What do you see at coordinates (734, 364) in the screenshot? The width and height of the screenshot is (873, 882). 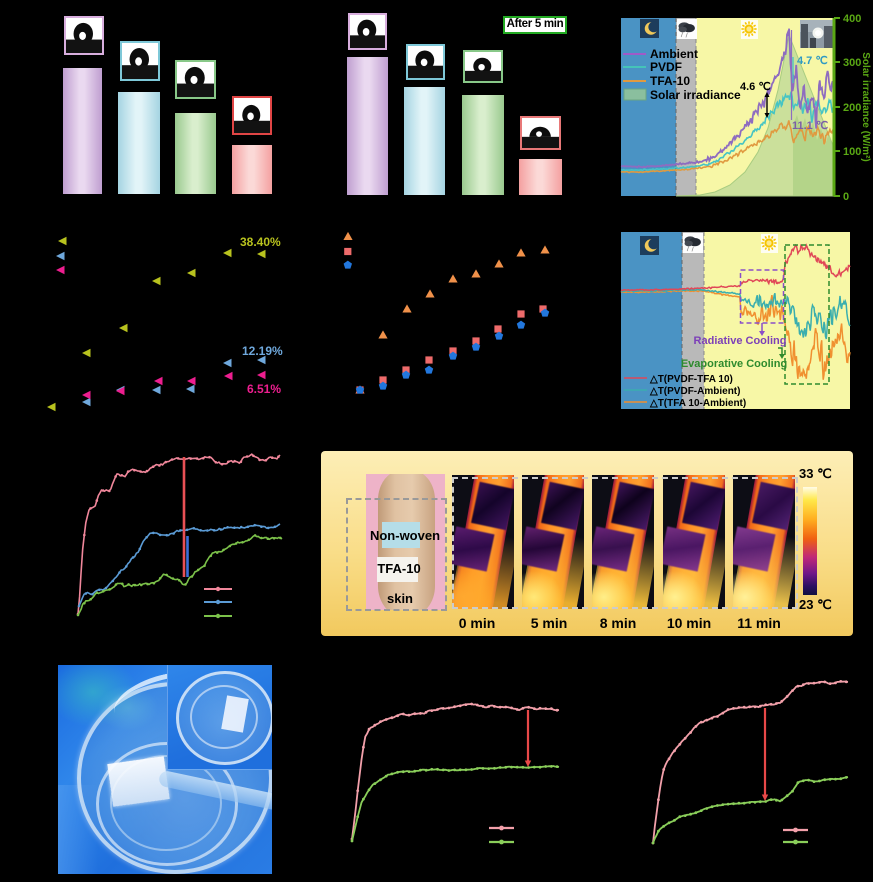 I see `svg-text: Evaporative Cooling` at bounding box center [734, 364].